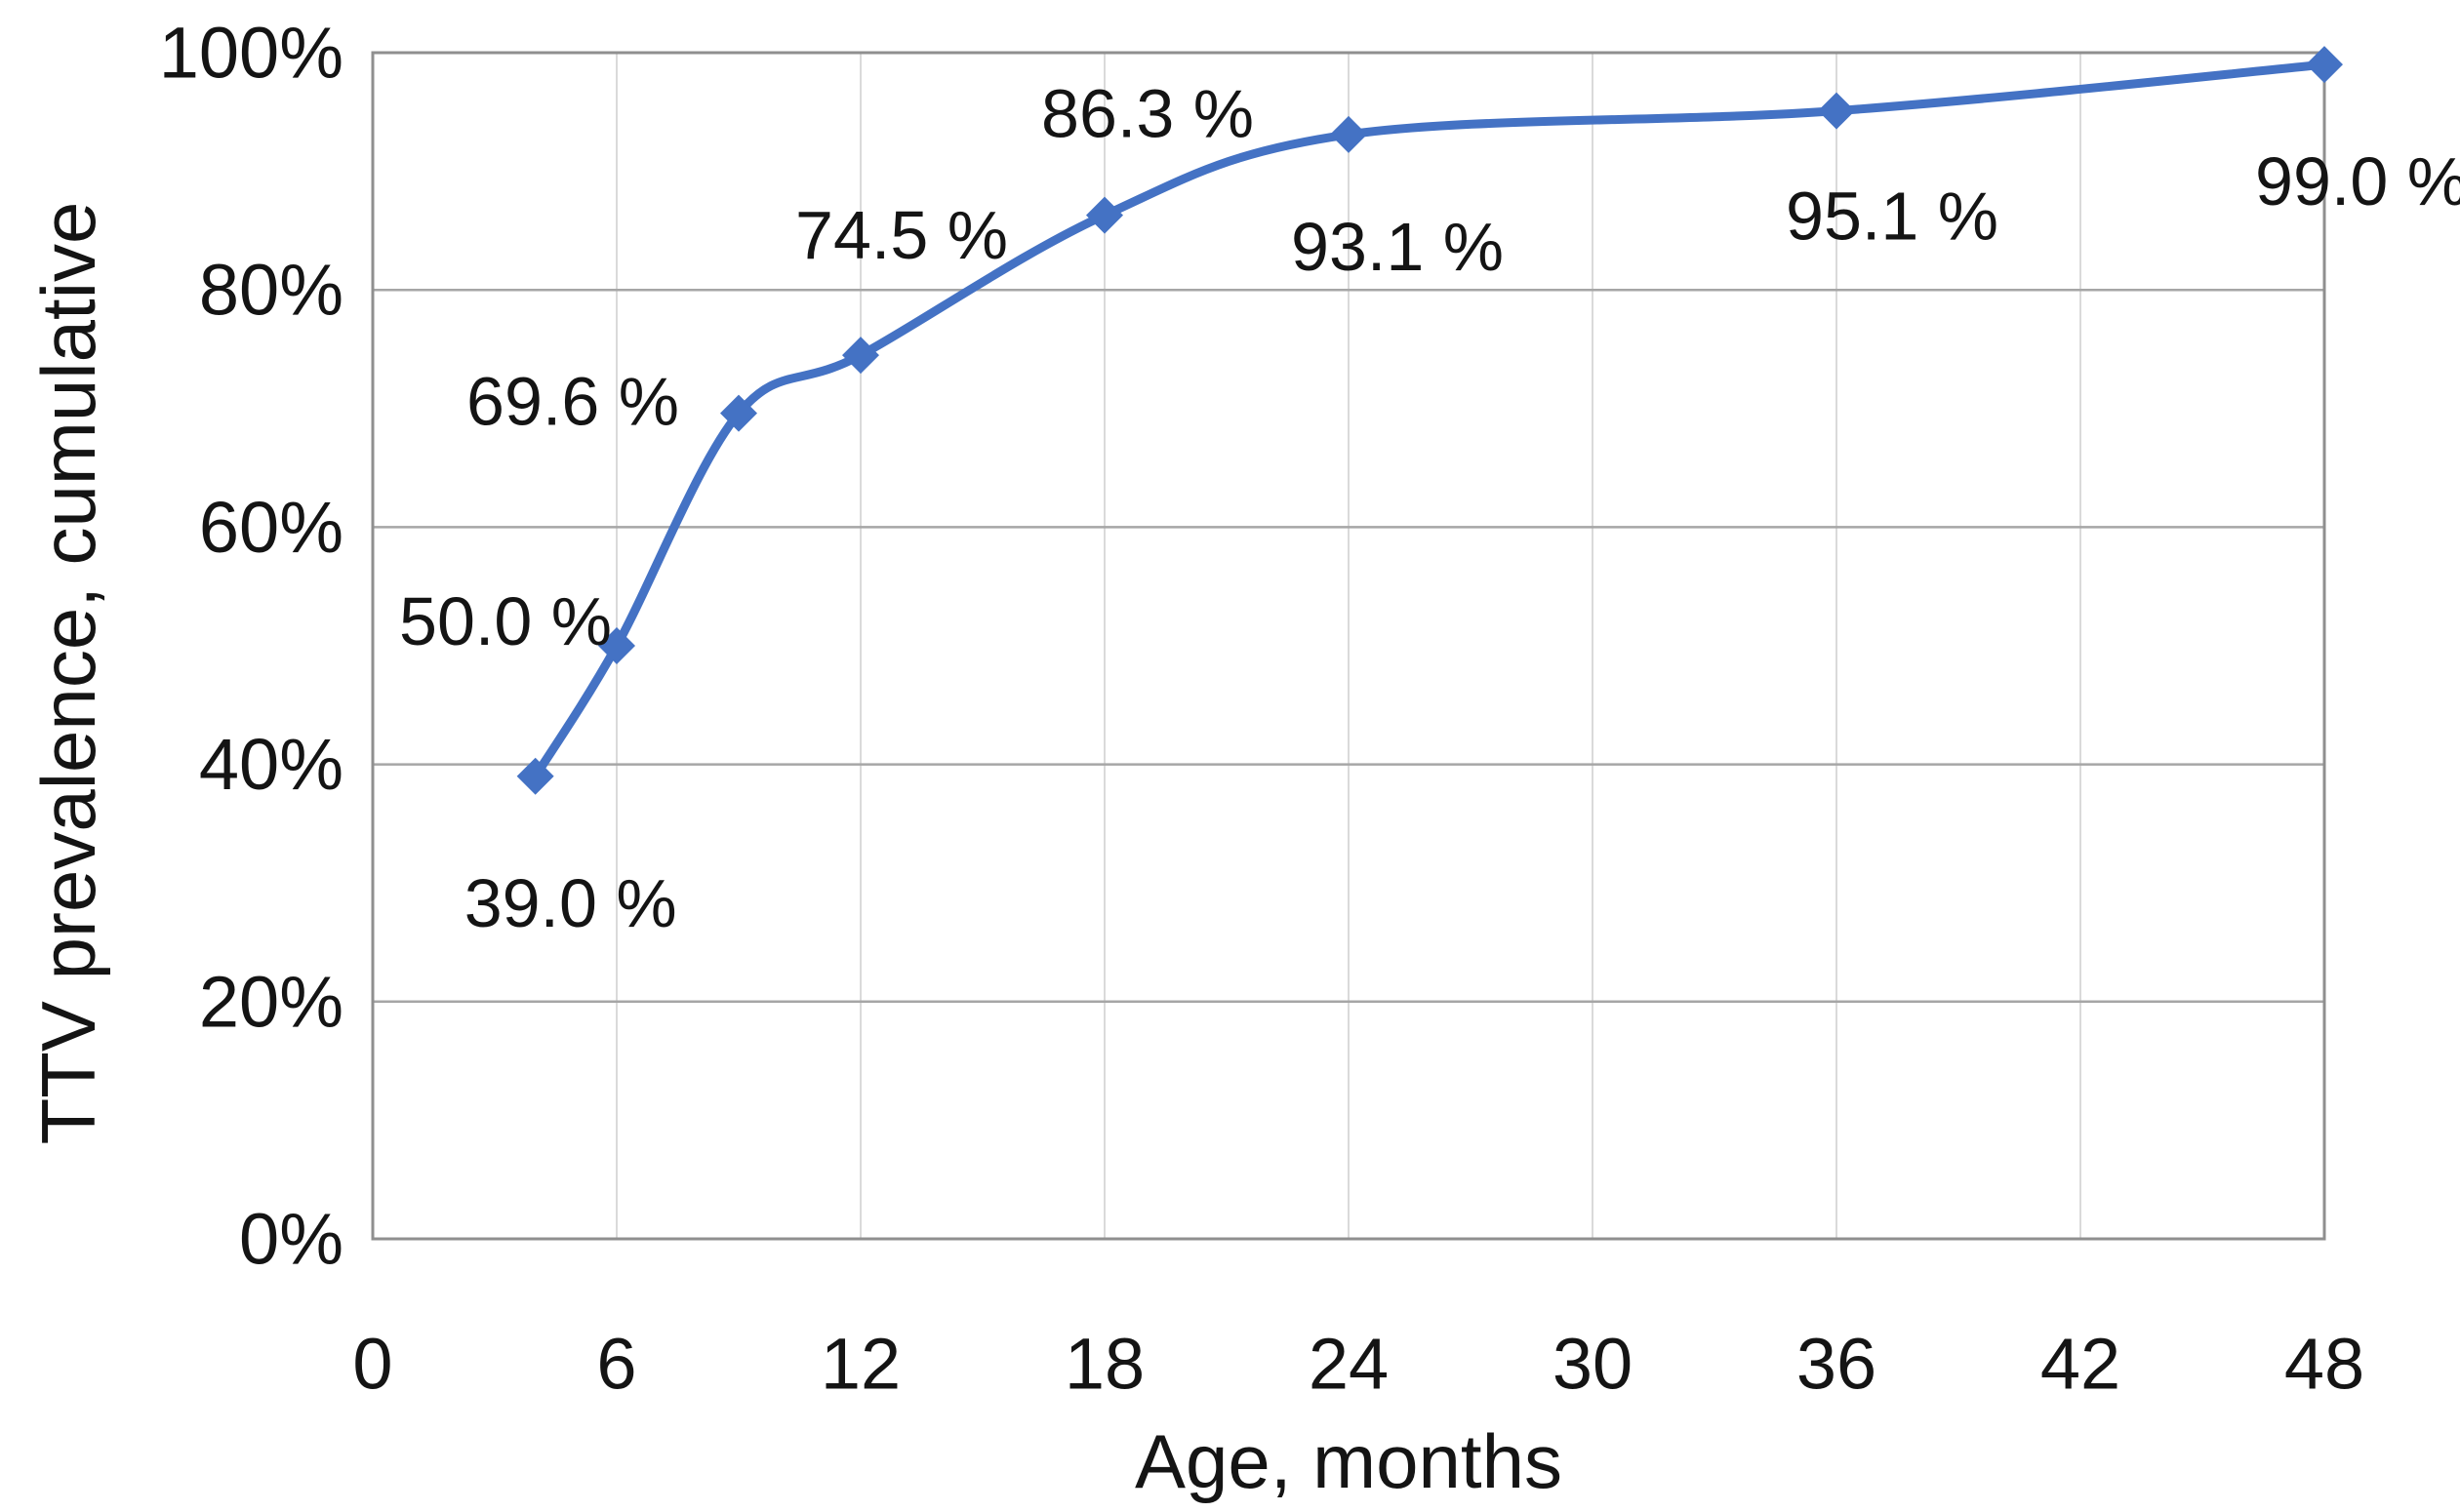  Describe the element at coordinates (271, 290) in the screenshot. I see `y-tick-label: 80%` at that location.